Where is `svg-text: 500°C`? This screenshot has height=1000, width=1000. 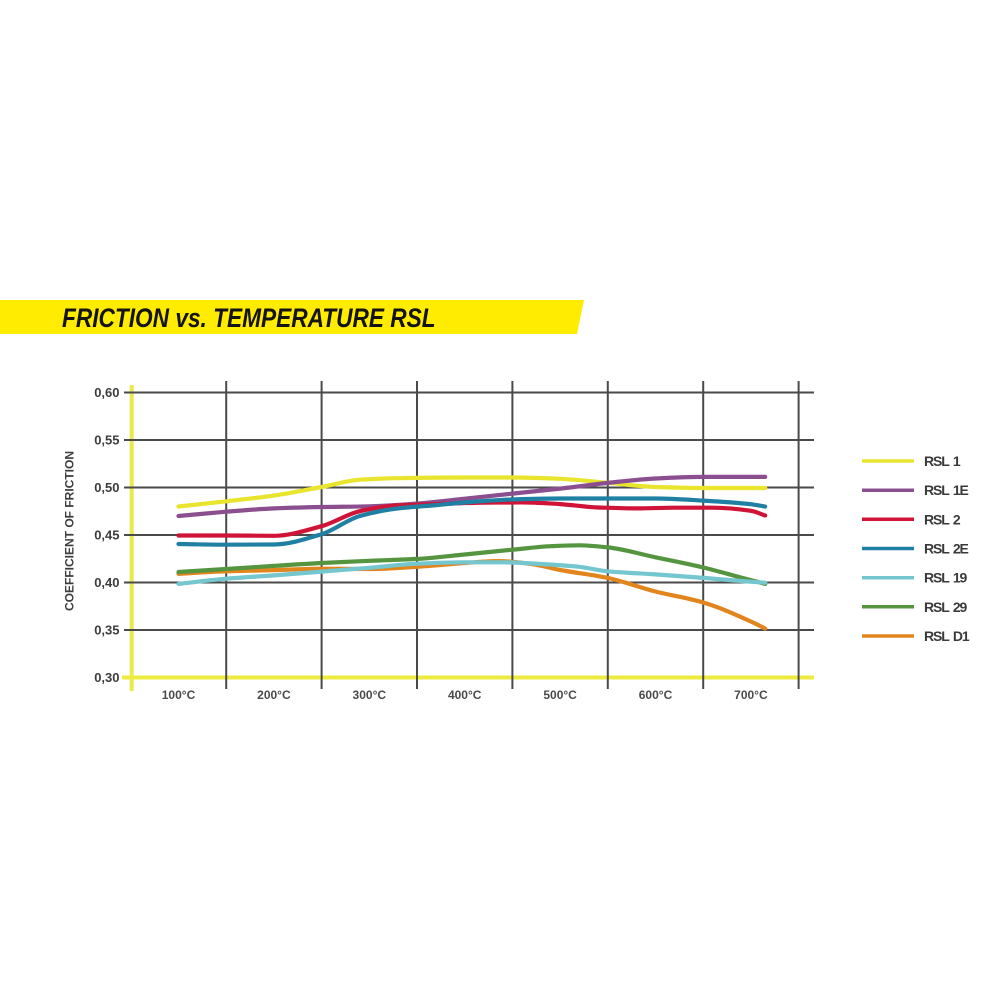
svg-text: 500°C is located at coordinates (560, 695).